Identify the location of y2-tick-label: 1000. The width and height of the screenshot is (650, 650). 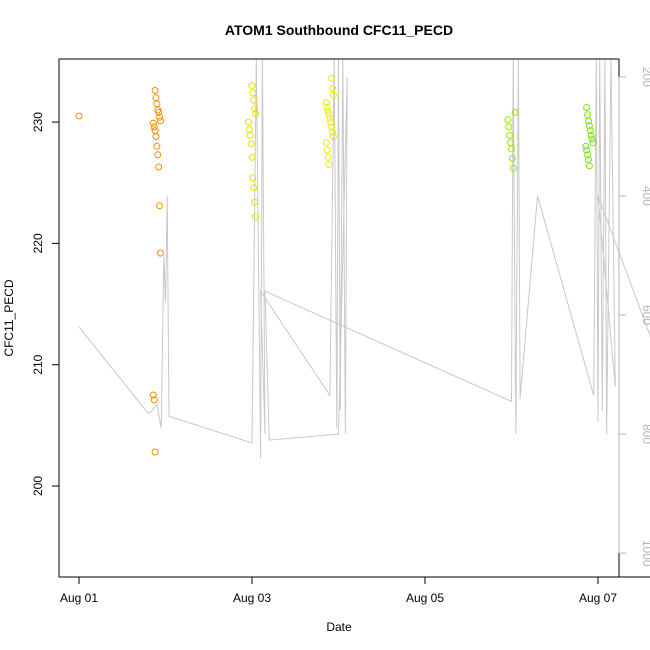
(645, 553).